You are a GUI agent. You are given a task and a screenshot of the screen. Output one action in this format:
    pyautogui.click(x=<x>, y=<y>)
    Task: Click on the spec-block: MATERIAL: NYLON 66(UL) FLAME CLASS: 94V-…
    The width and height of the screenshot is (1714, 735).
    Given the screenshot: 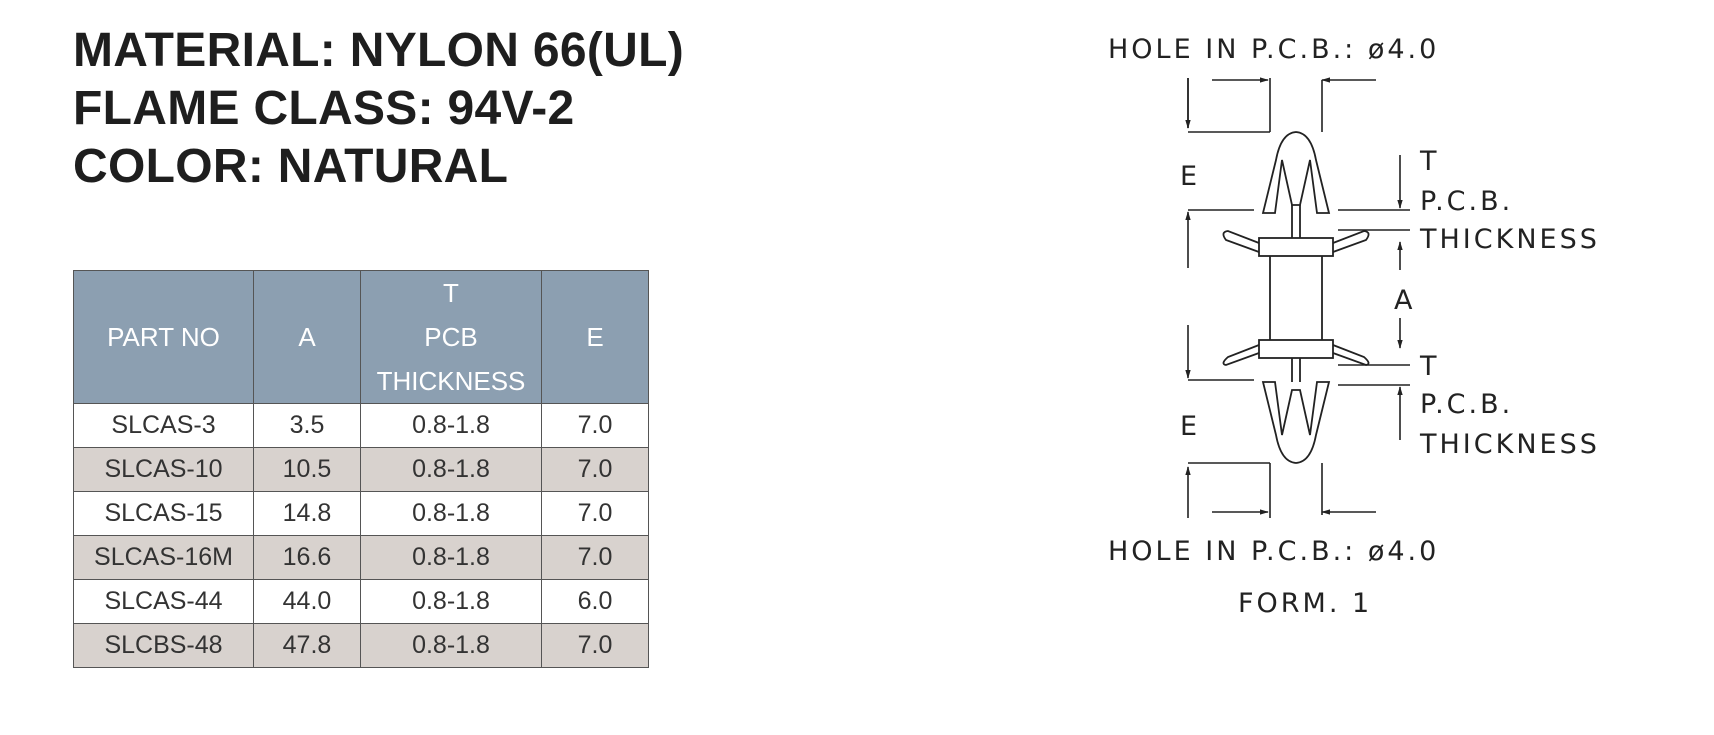 What is the action you would take?
    pyautogui.click(x=378, y=109)
    